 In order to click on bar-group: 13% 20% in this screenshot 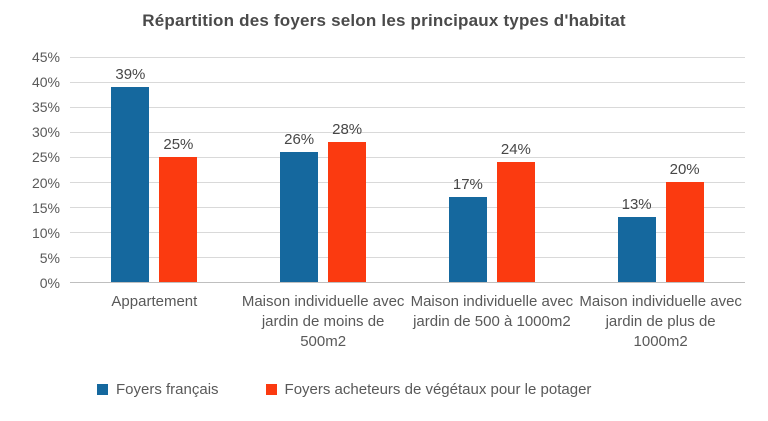, I will do `click(660, 169)`.